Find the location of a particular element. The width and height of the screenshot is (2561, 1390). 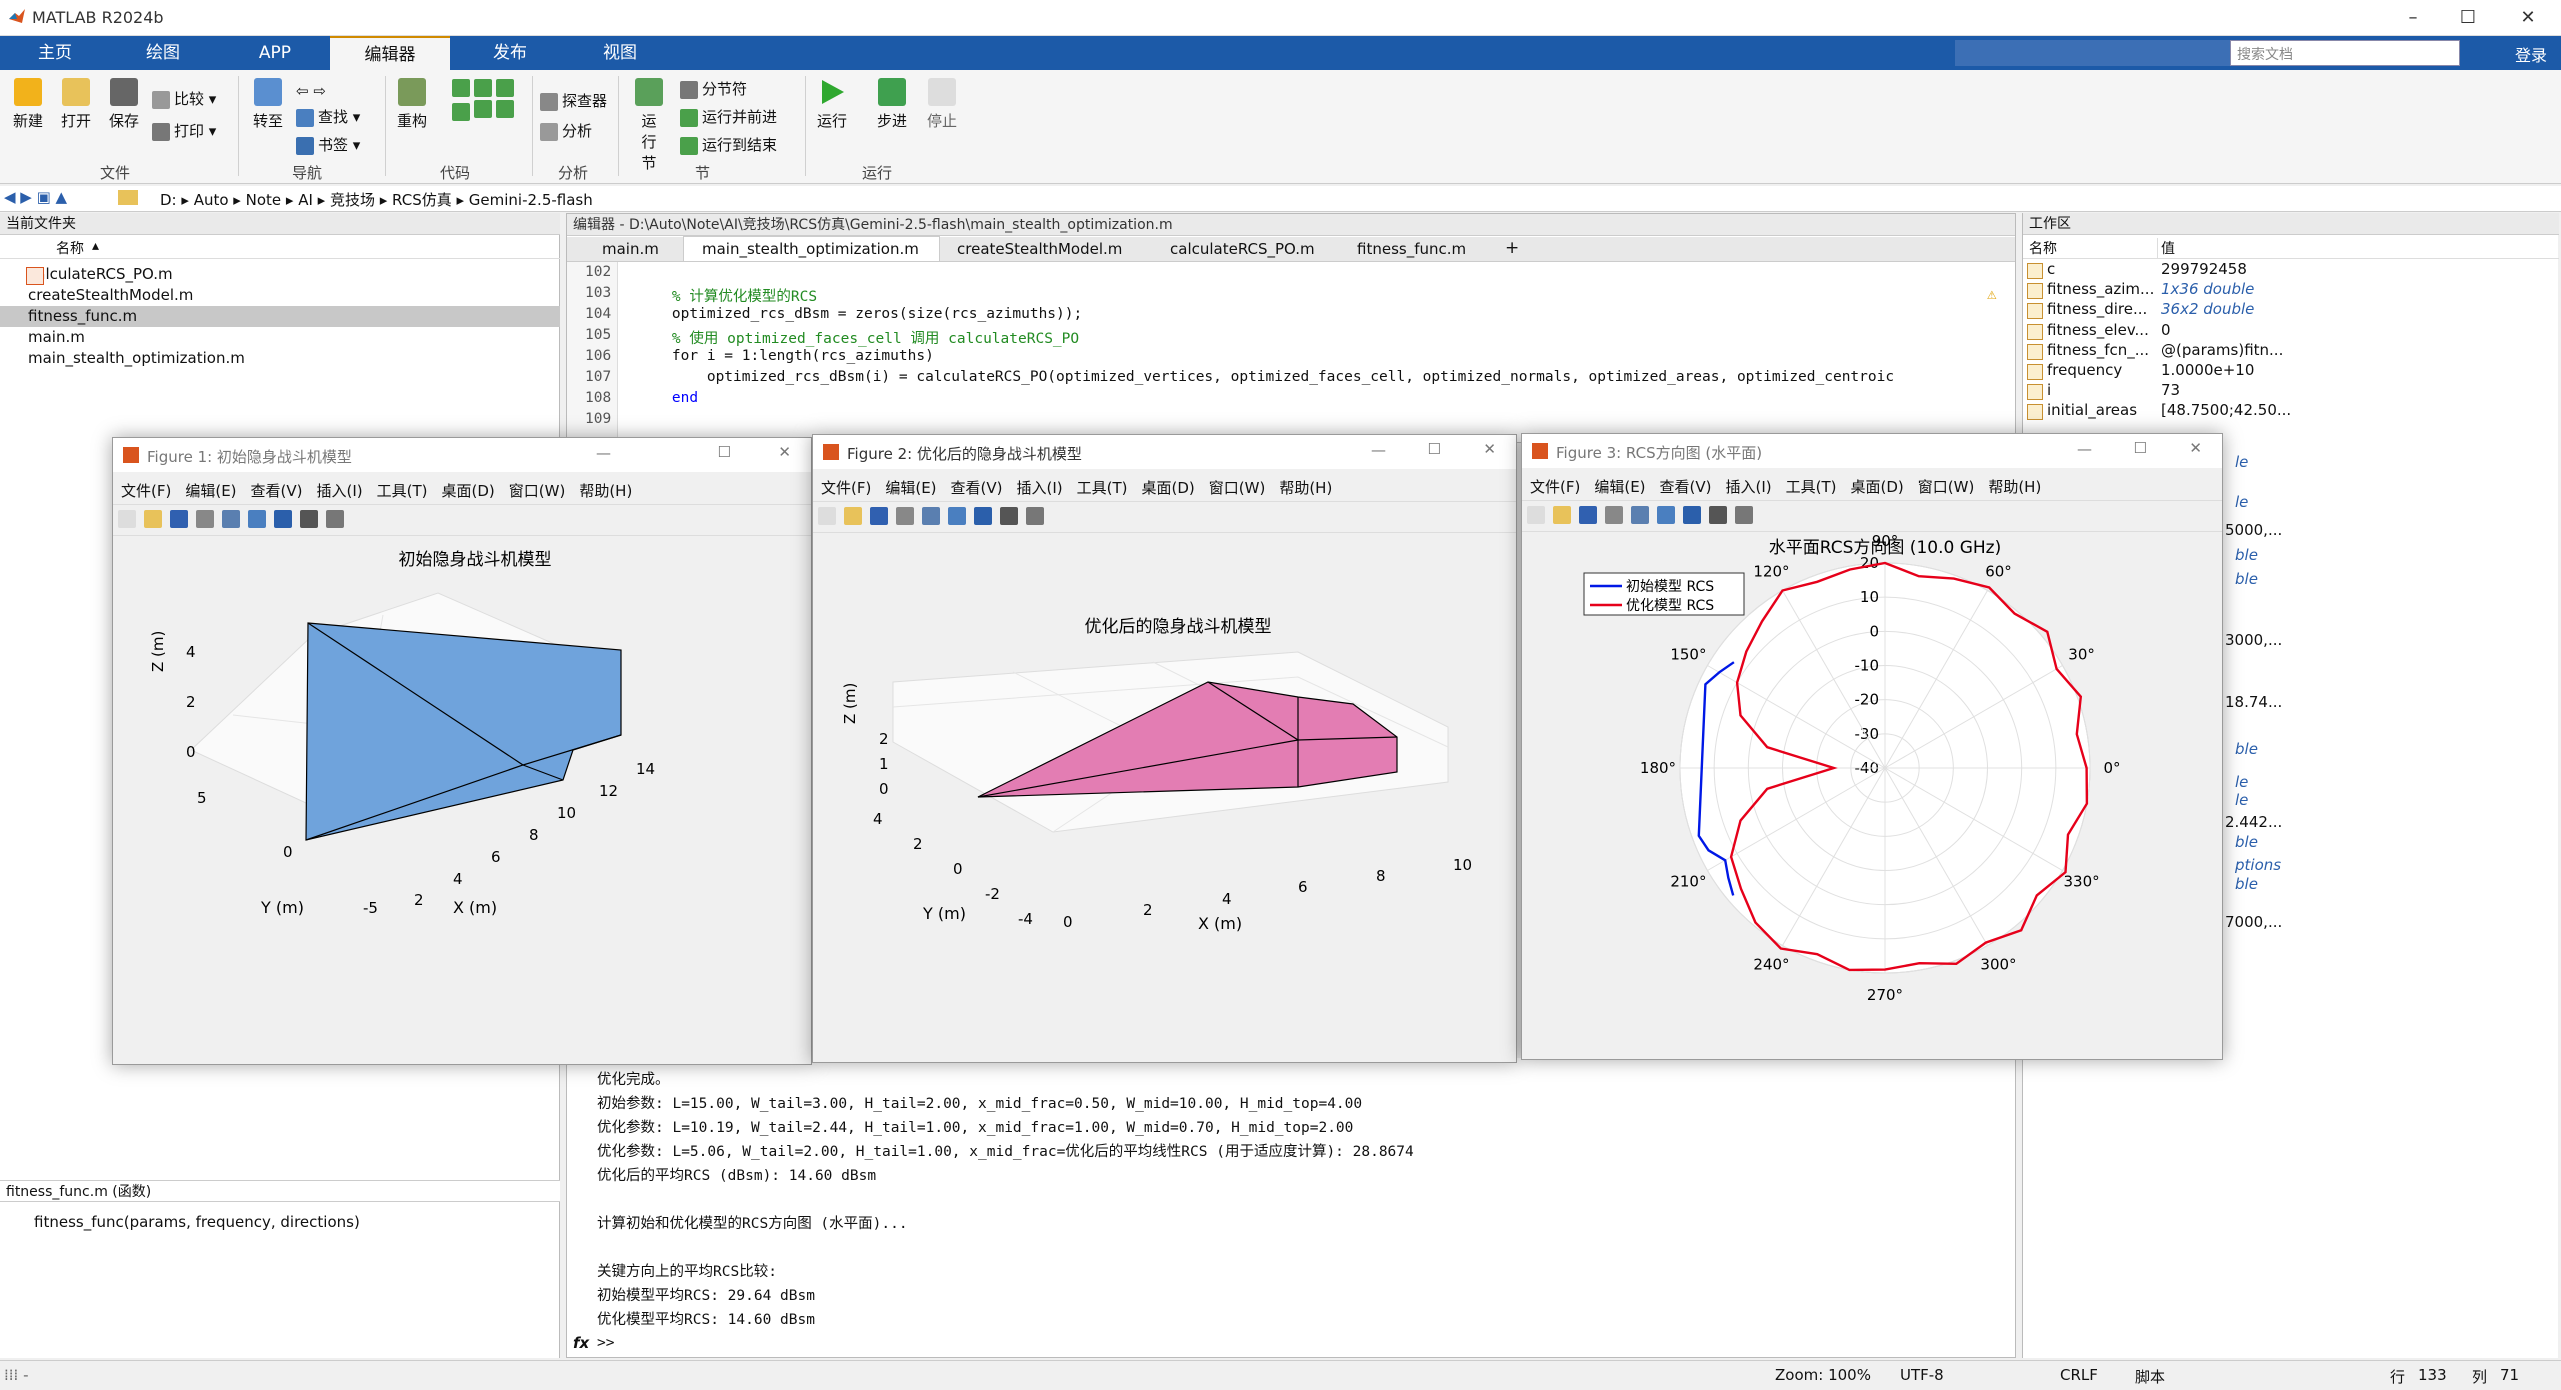

bookmark-button: 书签 ▾ is located at coordinates (328, 144).